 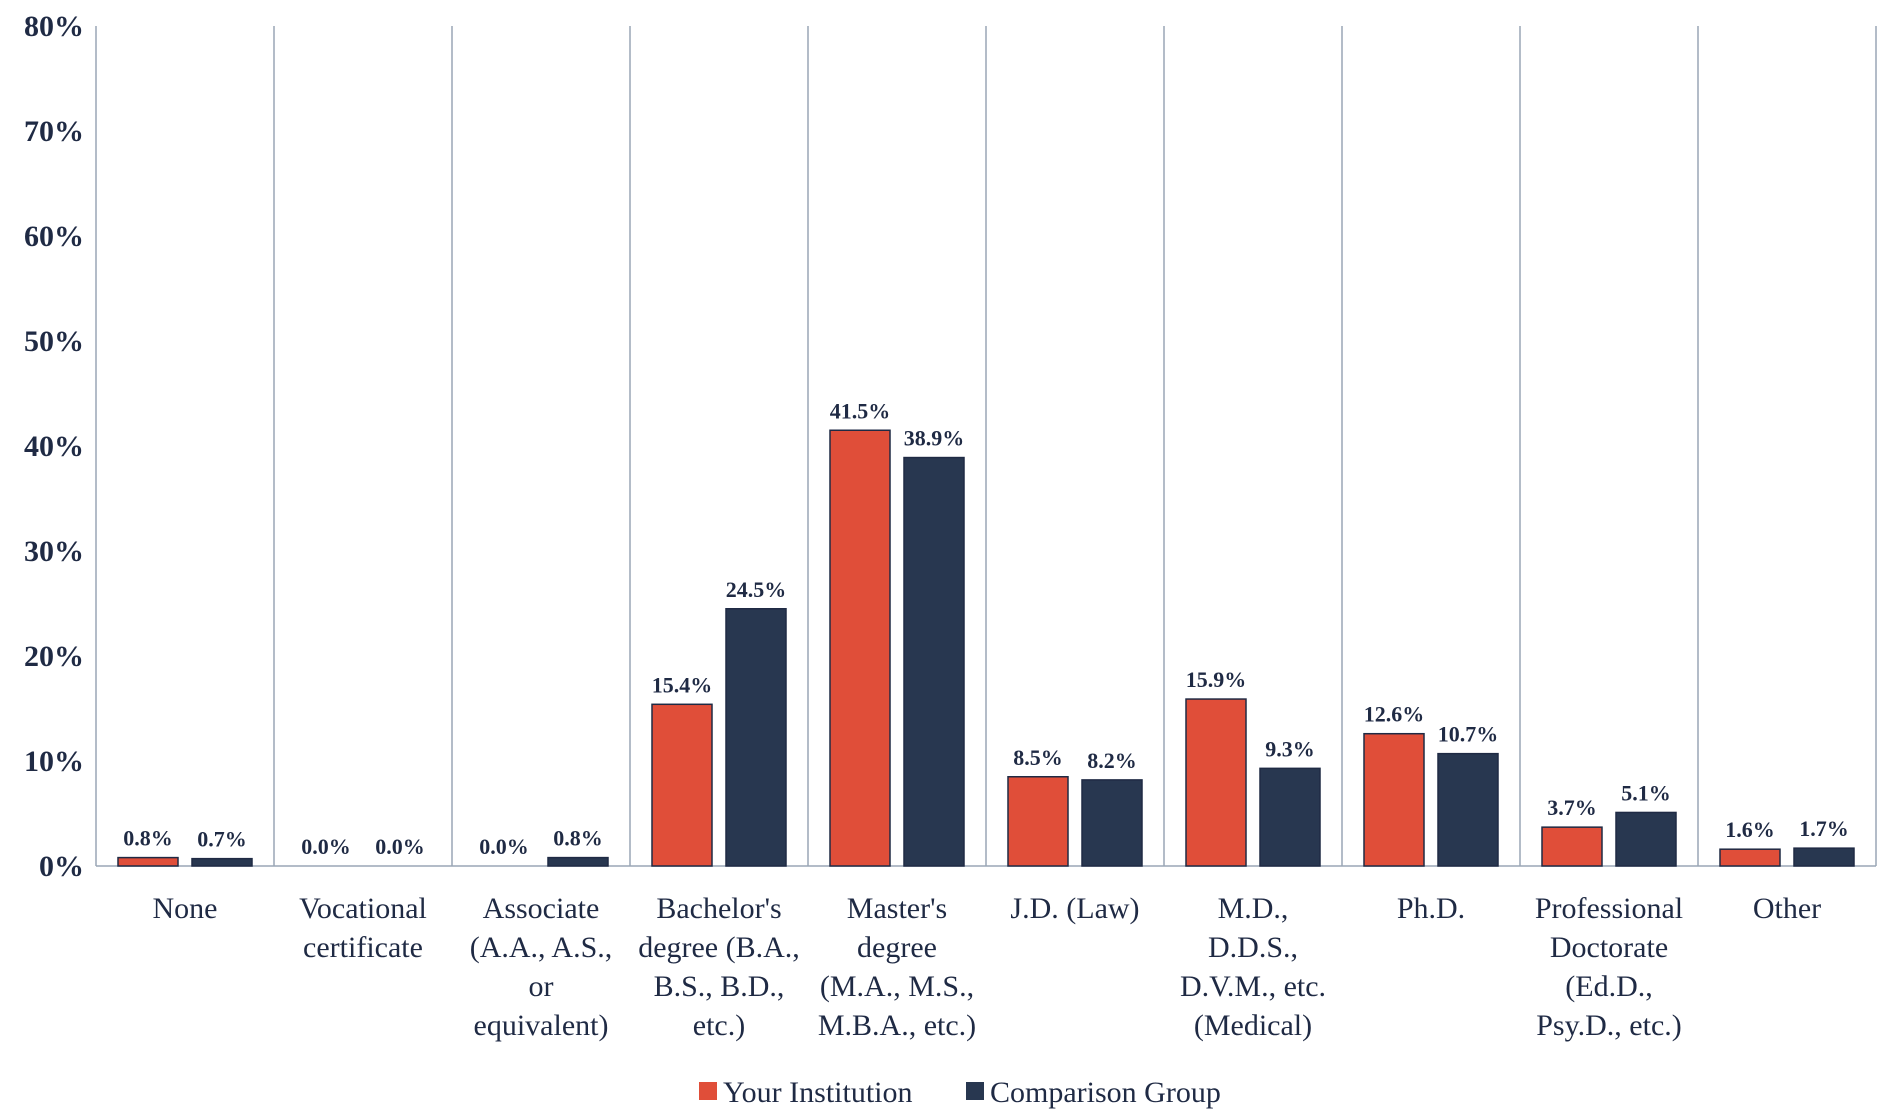 I want to click on x-tick-label: Bachelor's degree (B.A., B.S., B.D., etc.), so click(x=719, y=967).